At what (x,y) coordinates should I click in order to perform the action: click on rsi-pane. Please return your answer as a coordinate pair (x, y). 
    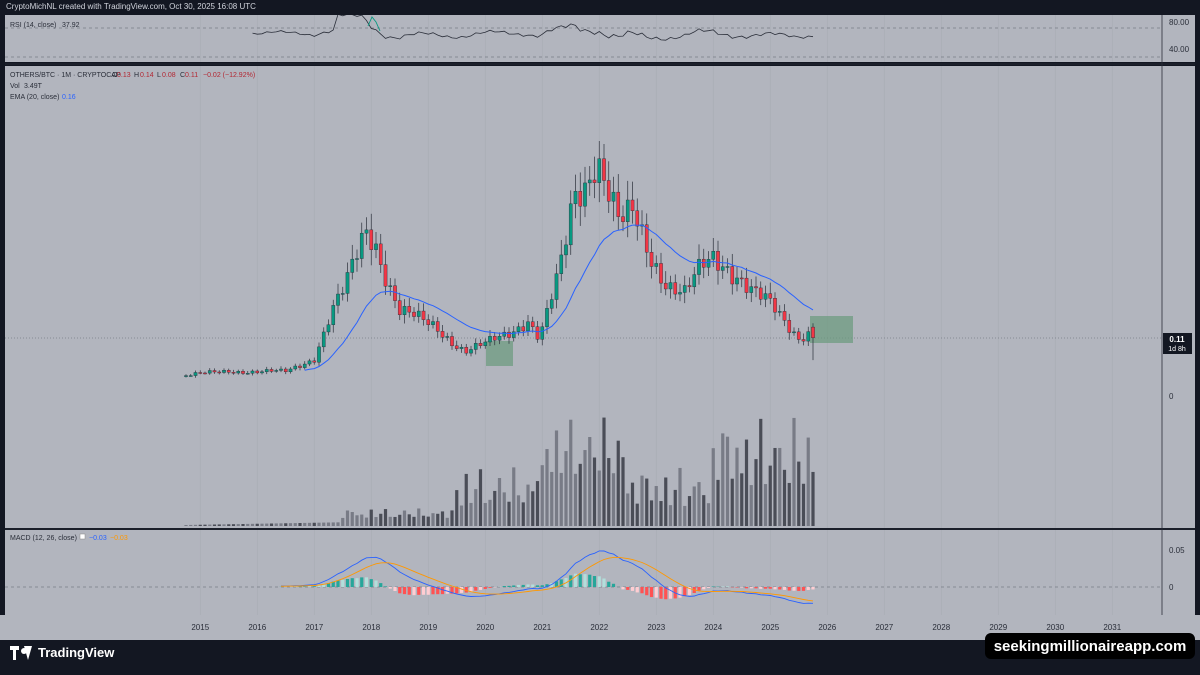
    Looking at the image, I should click on (600, 38).